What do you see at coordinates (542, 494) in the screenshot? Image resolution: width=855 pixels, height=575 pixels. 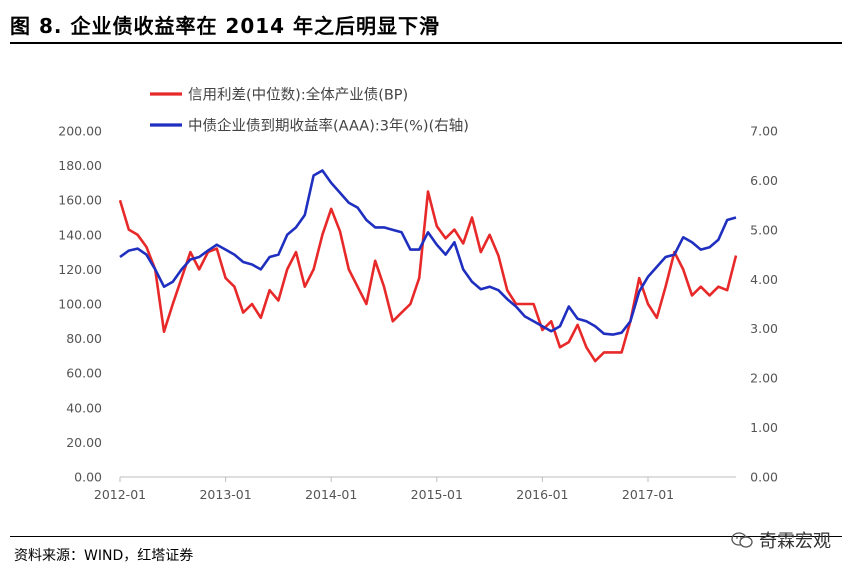 I see `x-tick-label: 2016-01` at bounding box center [542, 494].